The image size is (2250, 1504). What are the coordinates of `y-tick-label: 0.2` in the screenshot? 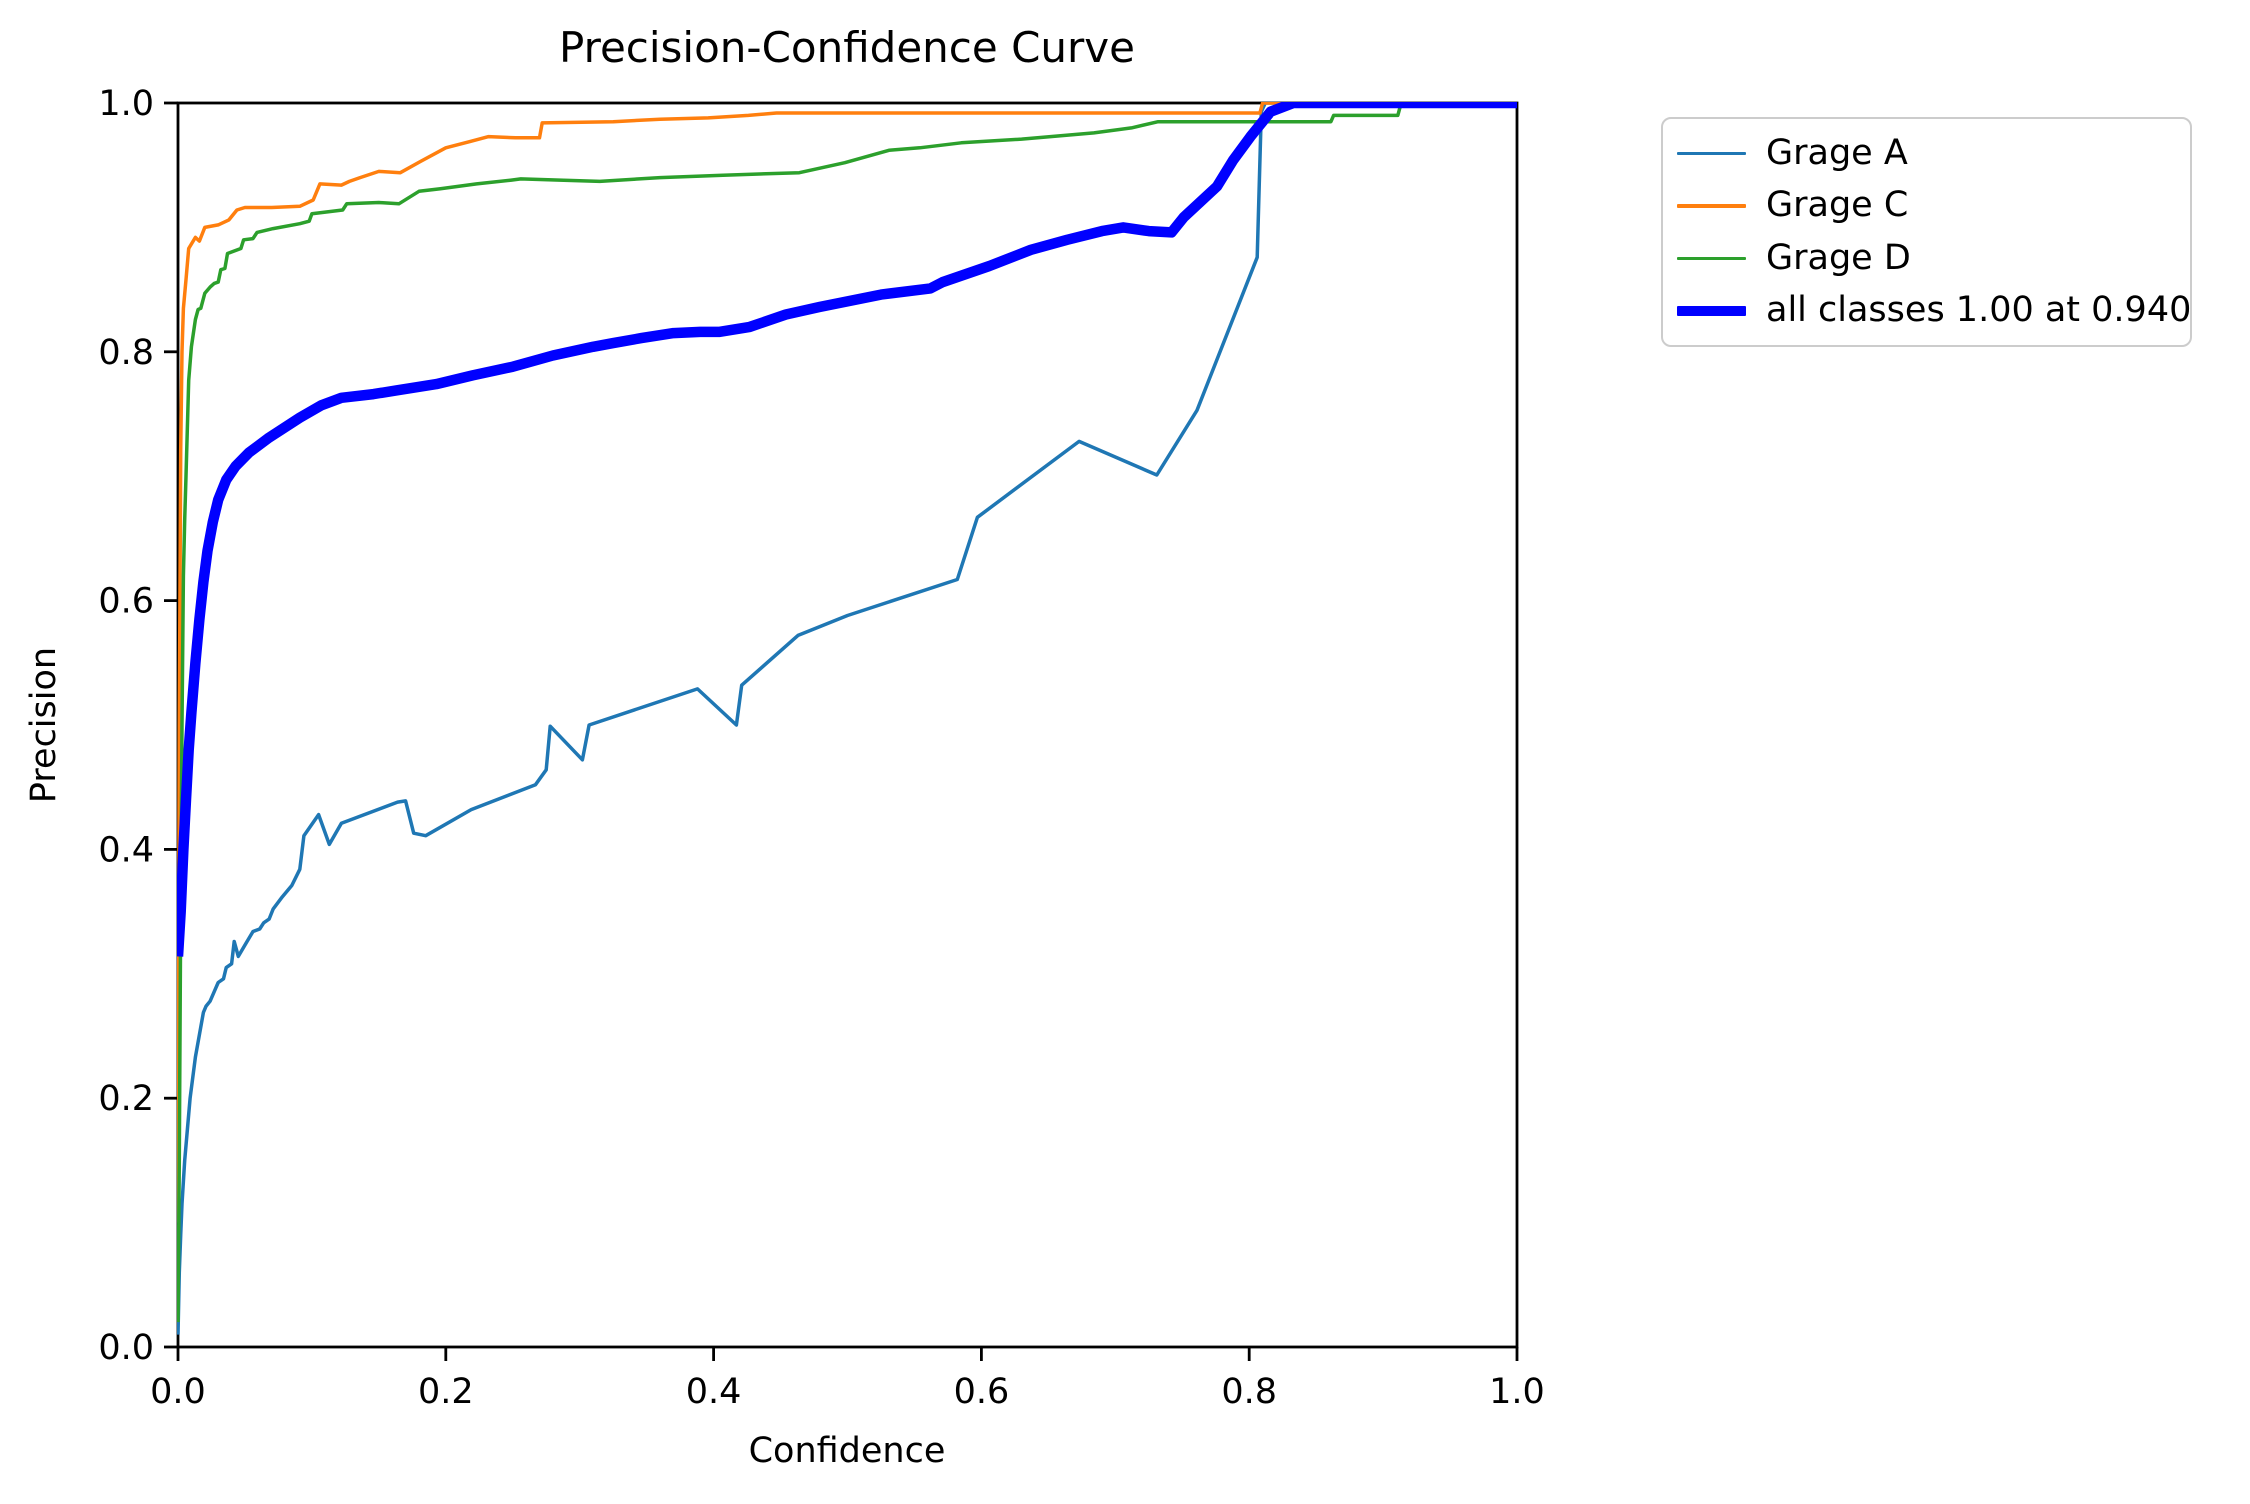 It's located at (126, 1099).